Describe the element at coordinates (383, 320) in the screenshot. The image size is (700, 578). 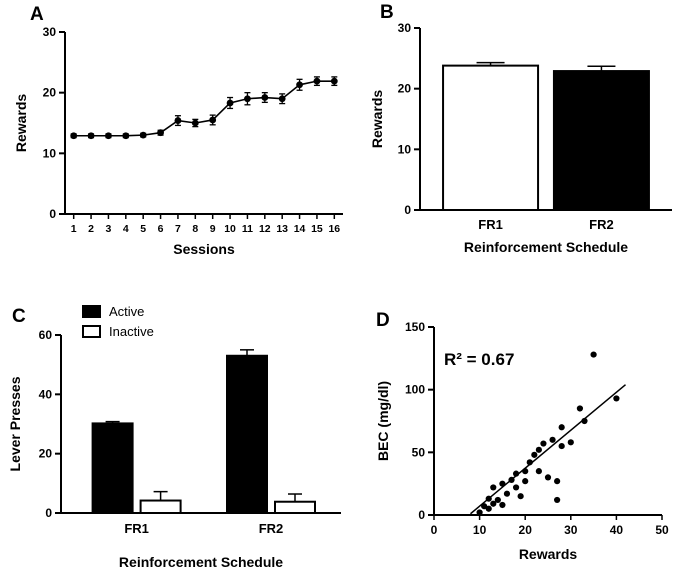
I see `panel-d-label: D` at that location.